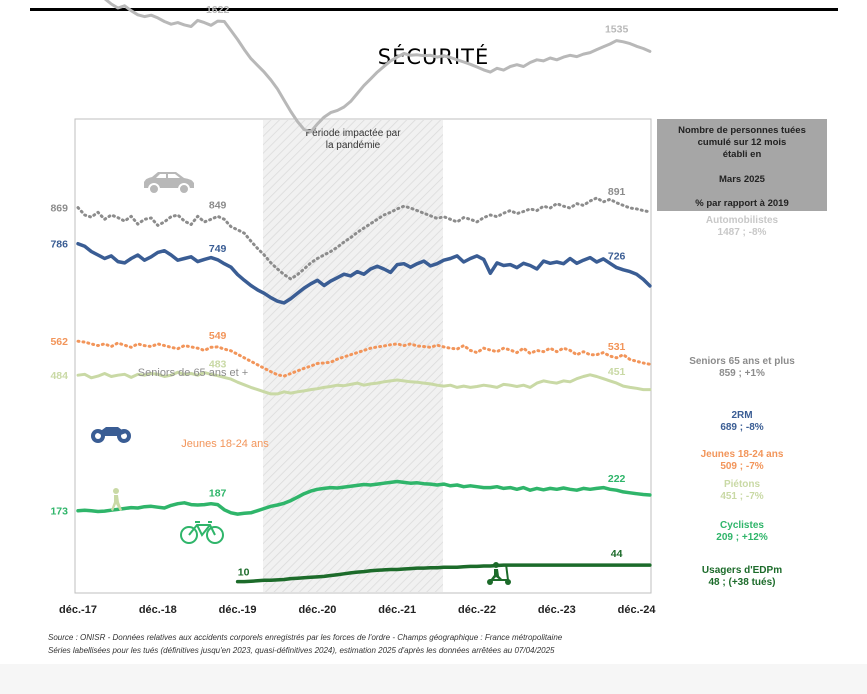 This screenshot has width=867, height=694. I want to click on top-rule, so click(434, 9).